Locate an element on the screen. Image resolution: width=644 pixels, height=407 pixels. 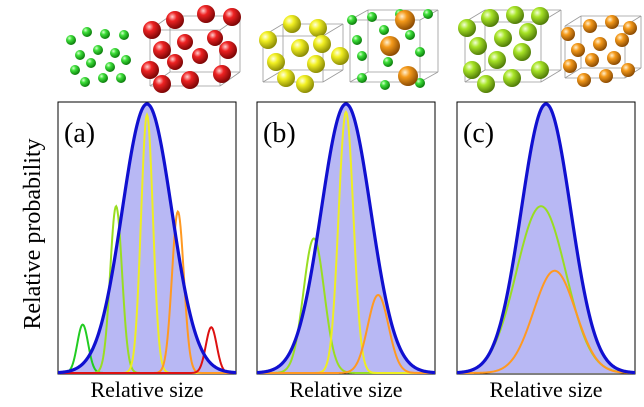
panel-label: (c) is located at coordinates (478, 133).